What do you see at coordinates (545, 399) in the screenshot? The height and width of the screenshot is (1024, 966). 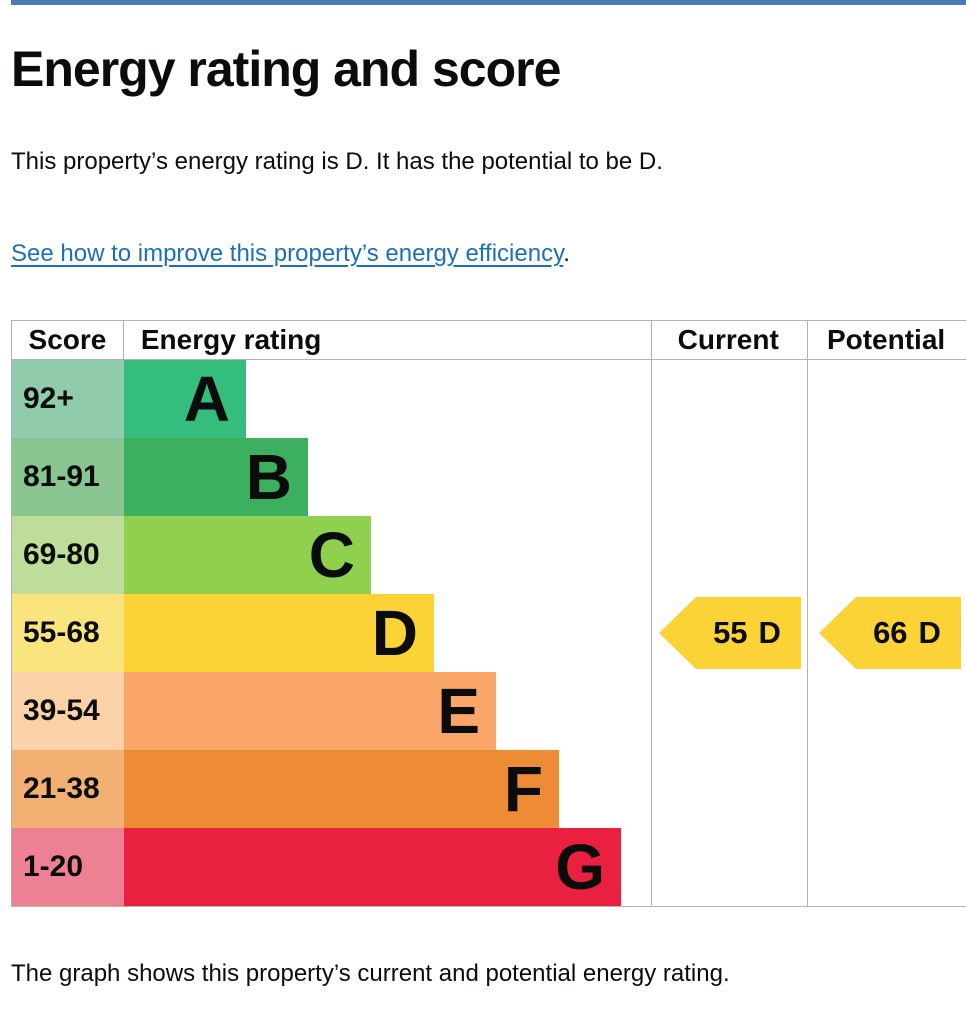 I see `rating-bar-track: A` at bounding box center [545, 399].